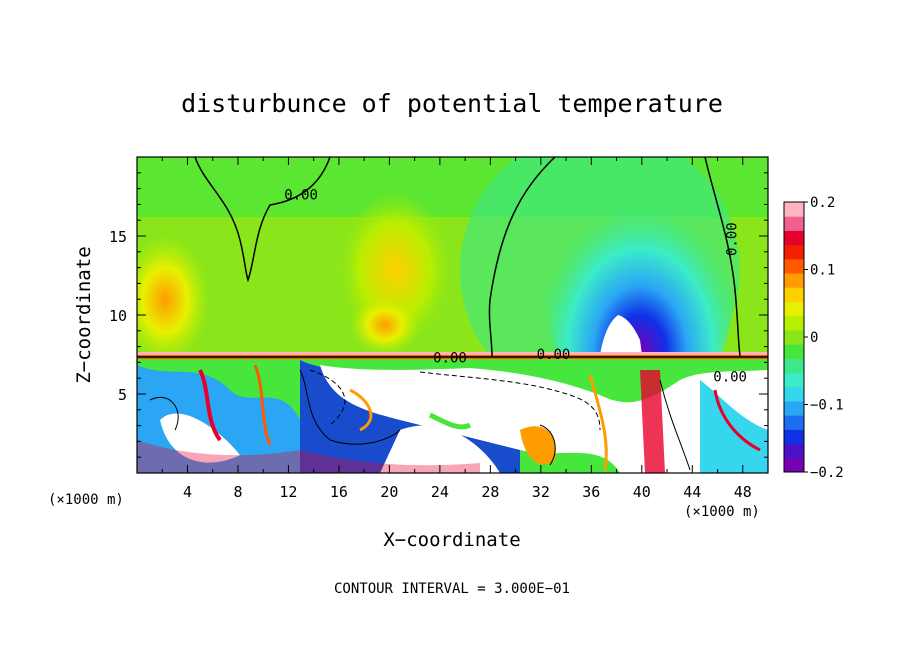 Image resolution: width=904 pixels, height=654 pixels. What do you see at coordinates (621, 335) in the screenshot?
I see `cold-anomaly-white-core` at bounding box center [621, 335].